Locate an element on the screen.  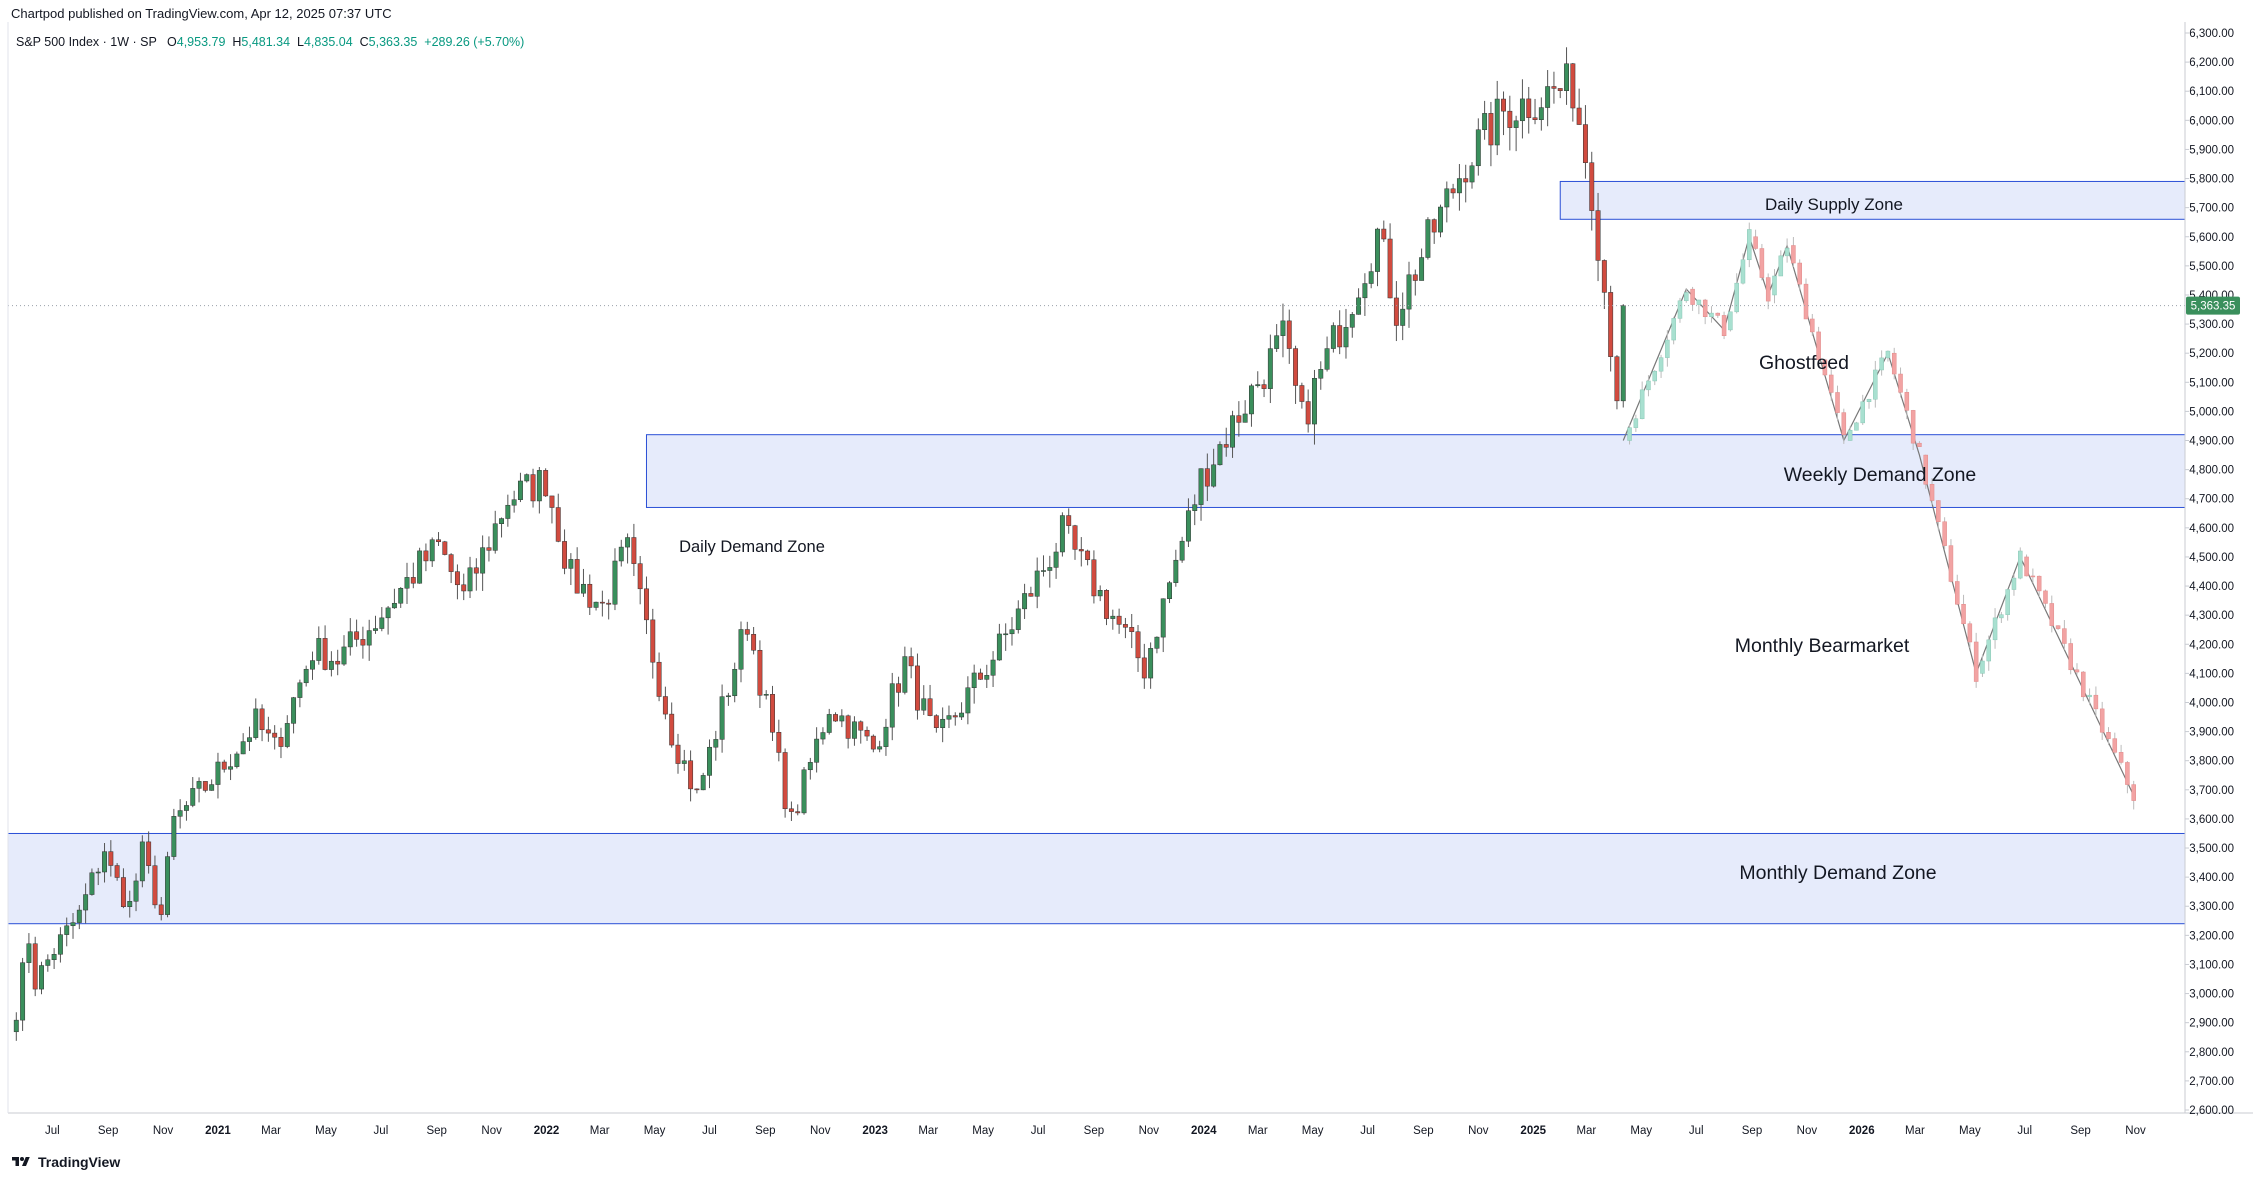
x-tick-label: Jul is located at coordinates (1696, 1131).